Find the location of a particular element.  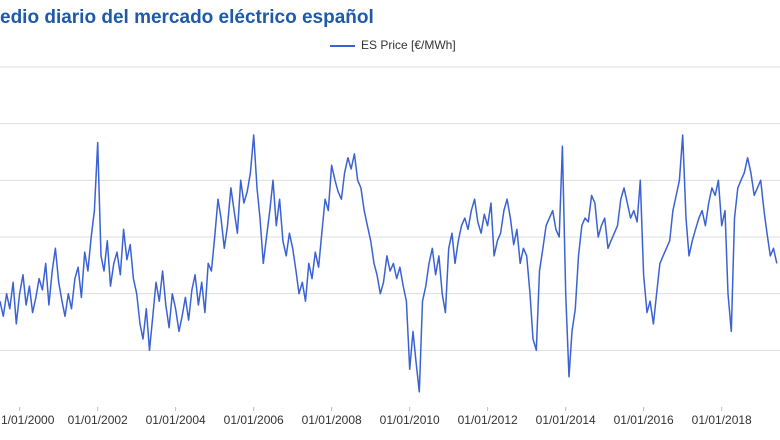

x-tick-label: 1/01/2000 is located at coordinates (28, 420).